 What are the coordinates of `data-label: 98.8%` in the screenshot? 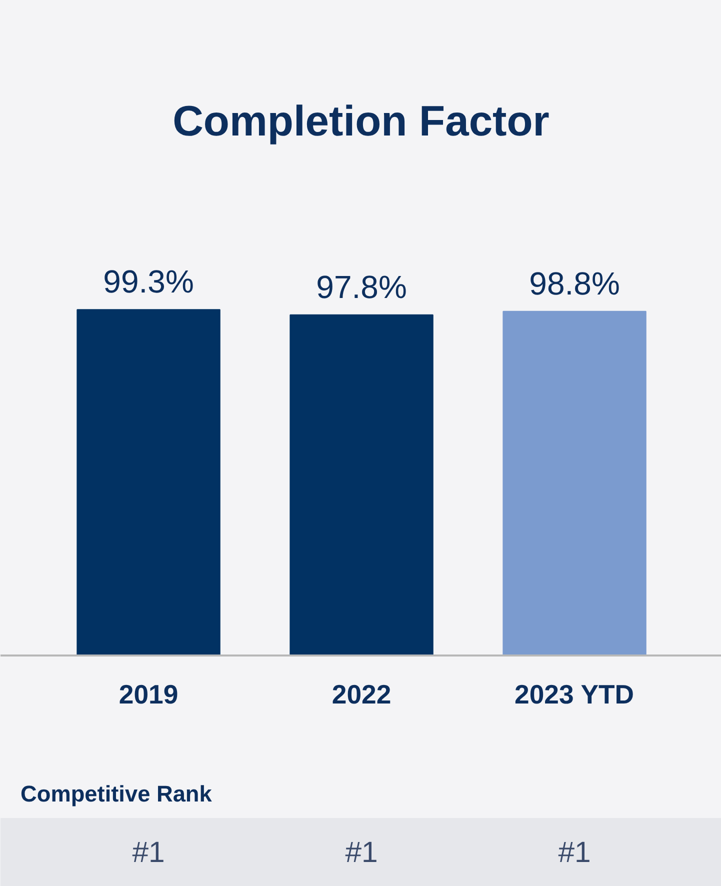 It's located at (574, 283).